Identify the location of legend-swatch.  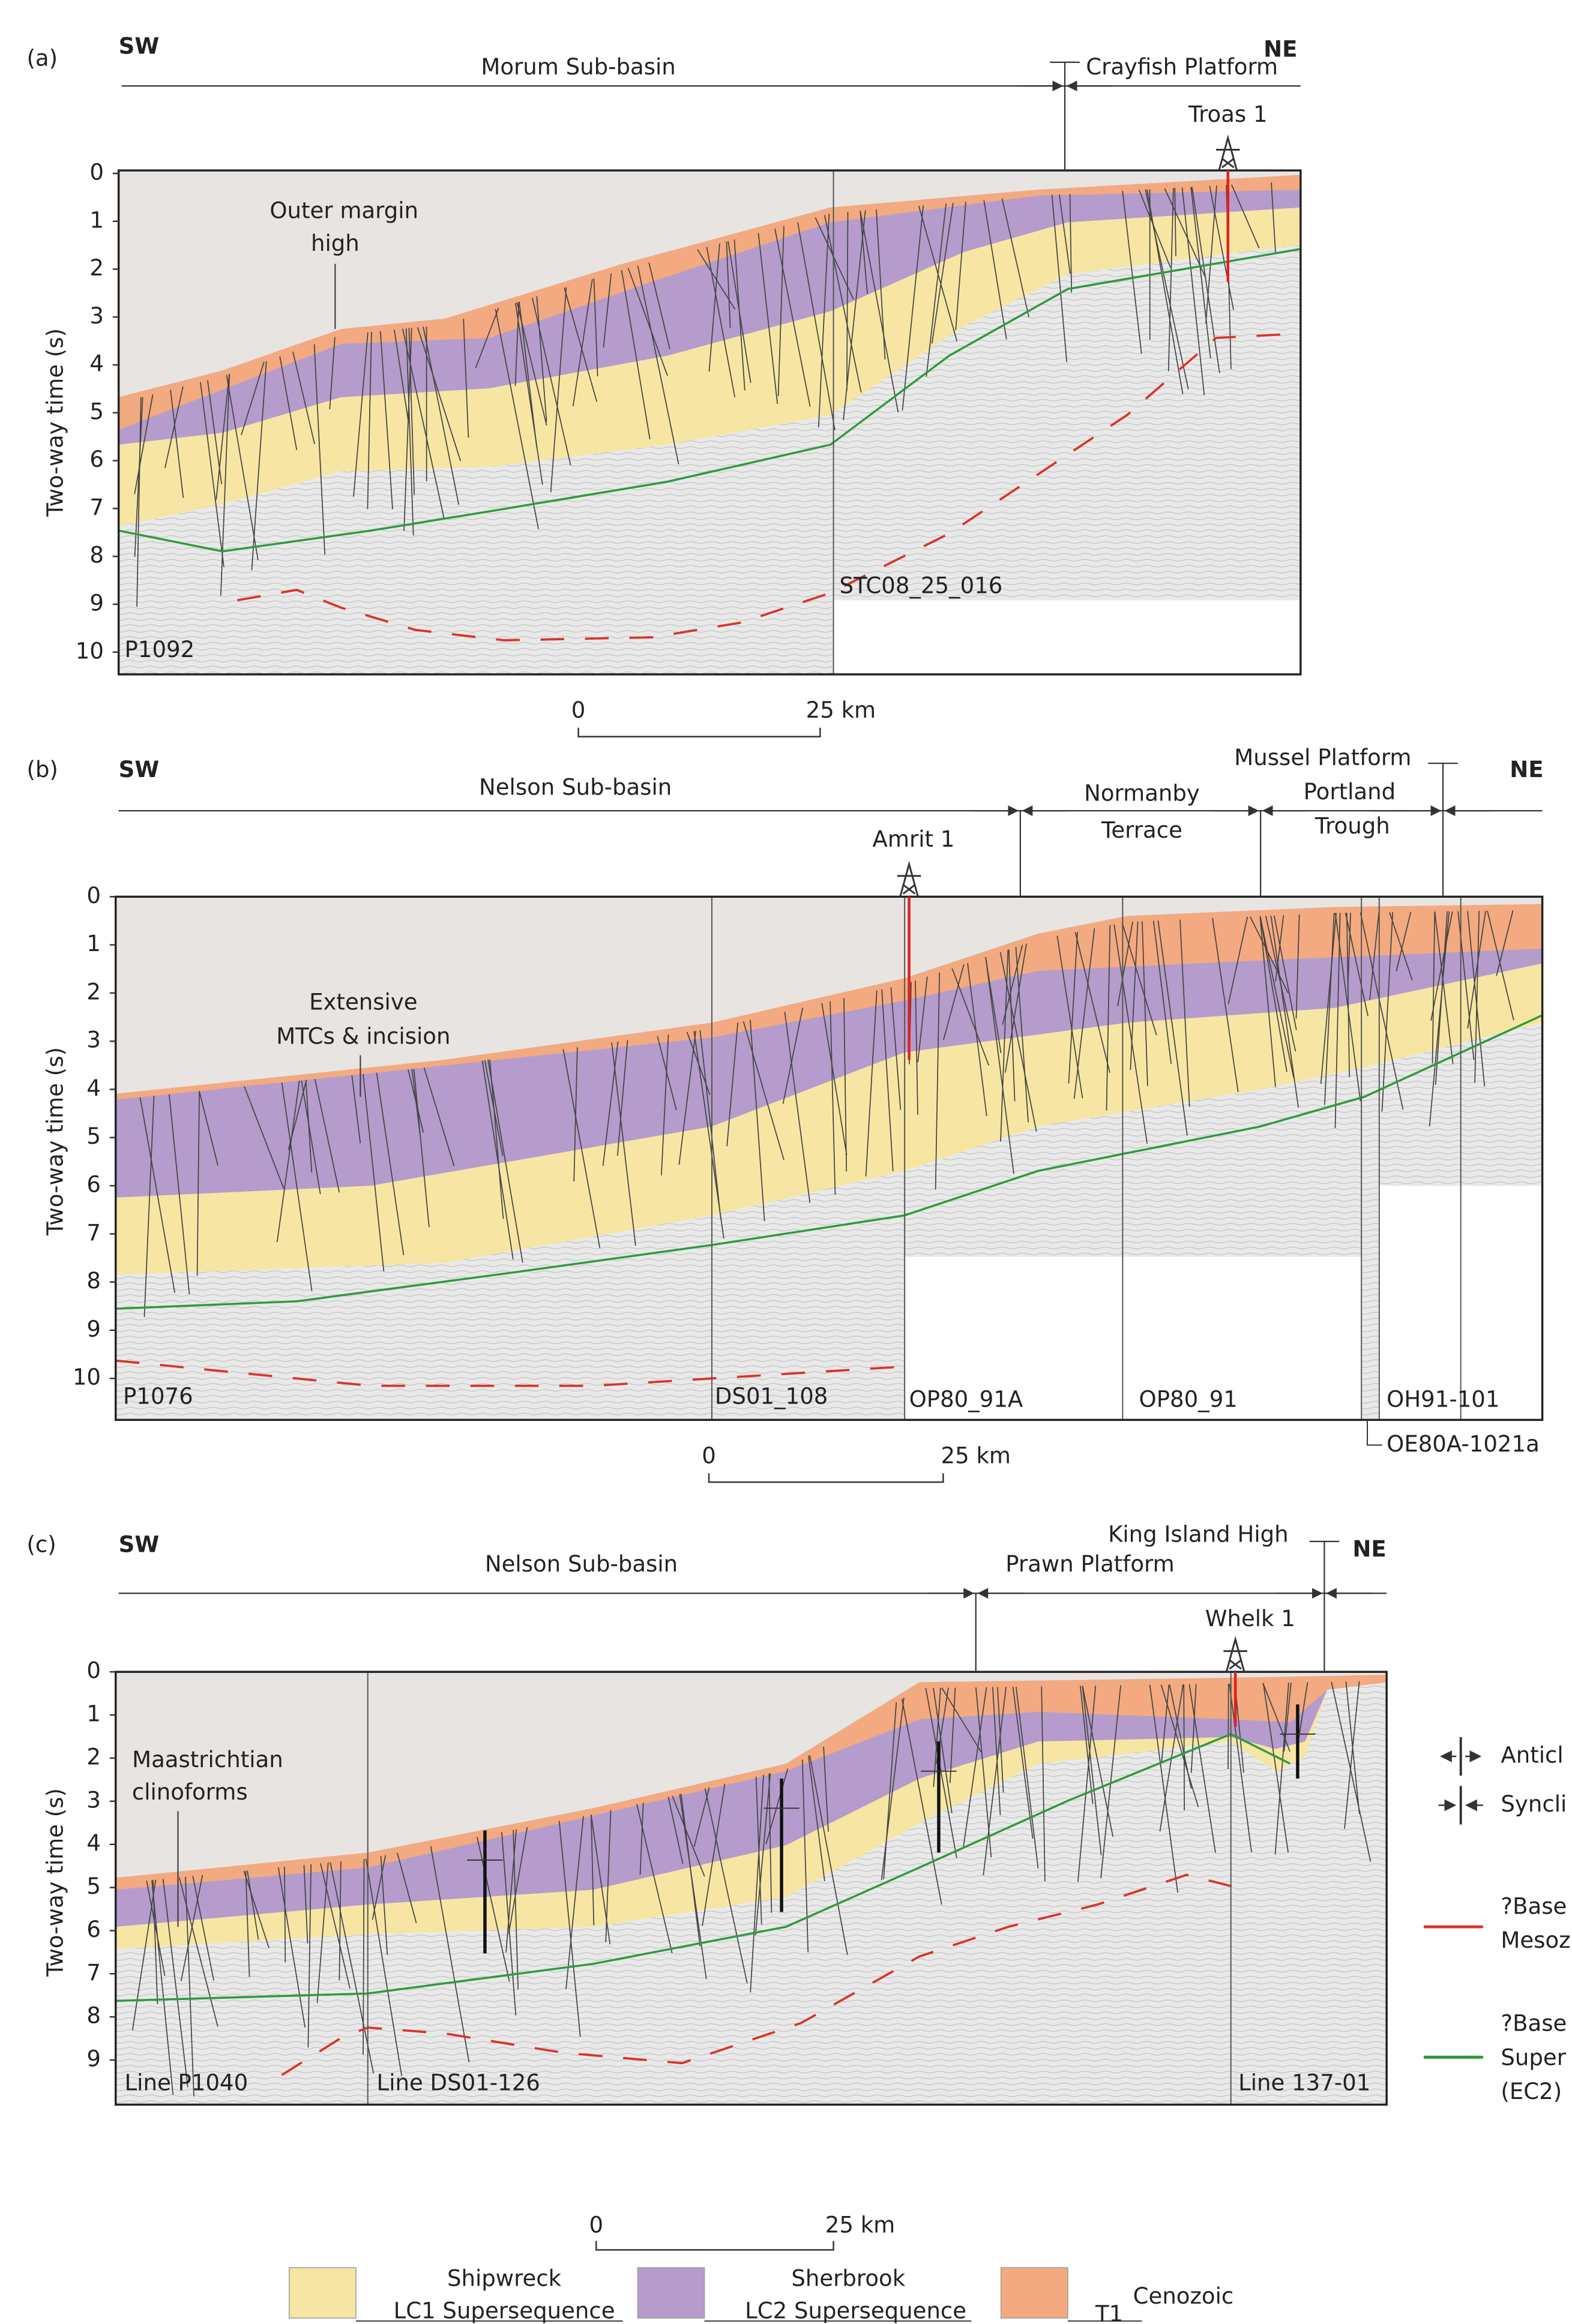
(323, 2293).